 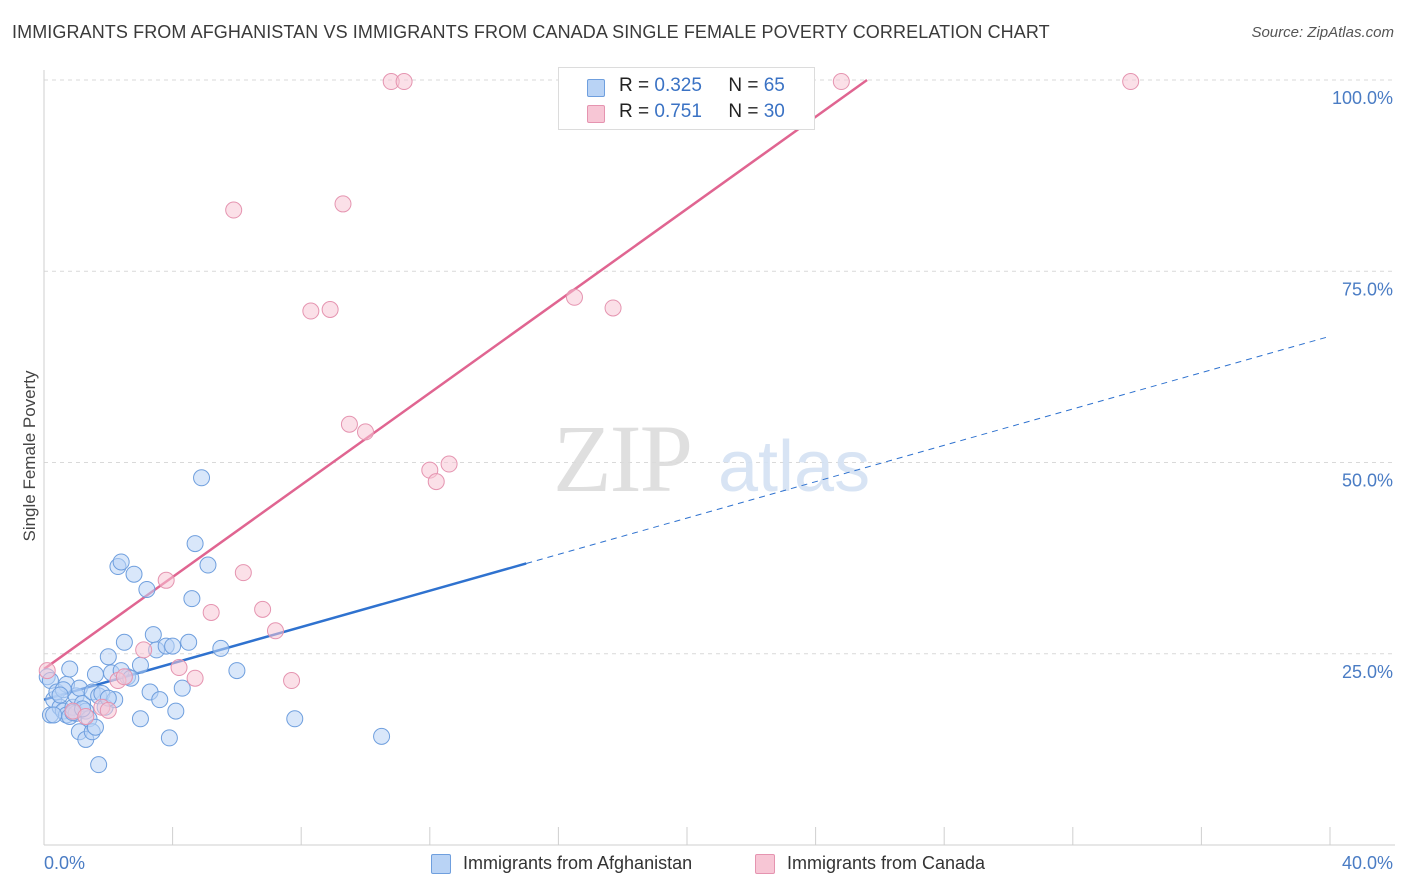 I want to click on x-tick-label: 40.0%, so click(x=1367, y=863).